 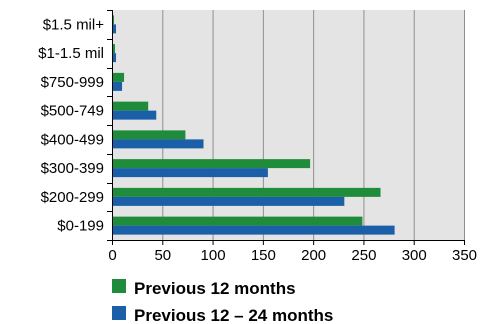 I want to click on y-tick-label-1-1-5-mil: $1-1.5 mil, so click(x=71, y=53).